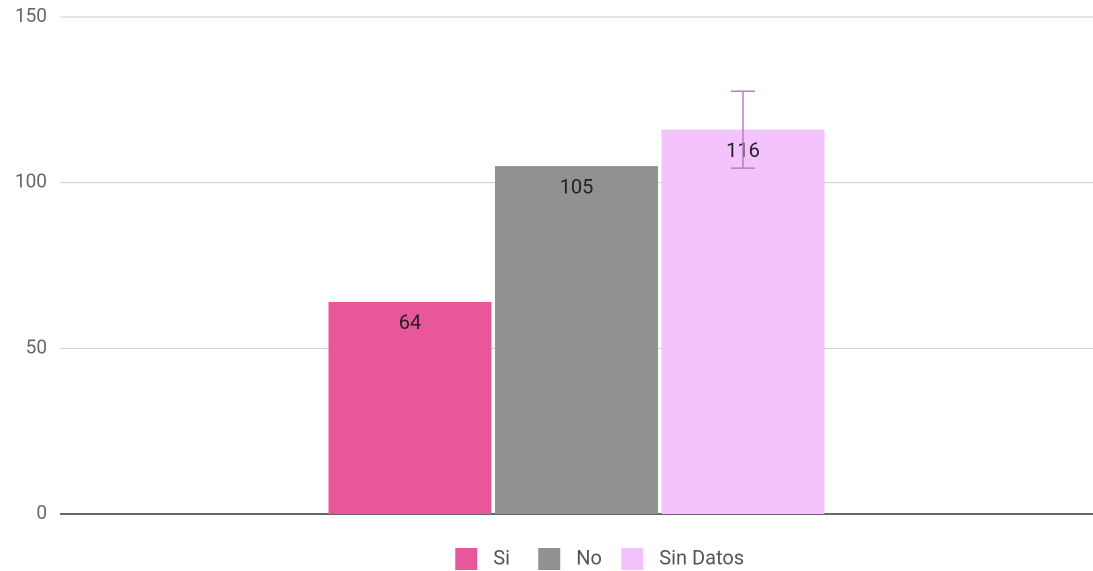  What do you see at coordinates (701, 557) in the screenshot?
I see `legend-label: Sin Datos` at bounding box center [701, 557].